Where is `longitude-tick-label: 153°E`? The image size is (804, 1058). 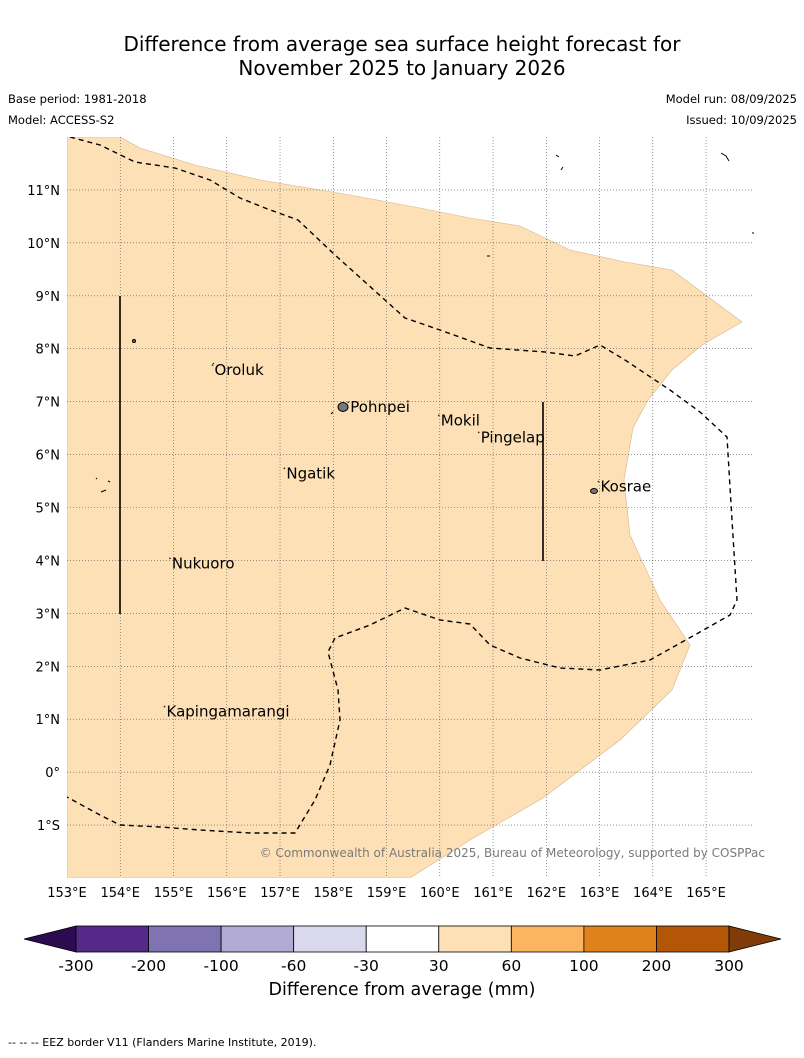
longitude-tick-label: 153°E is located at coordinates (67, 893).